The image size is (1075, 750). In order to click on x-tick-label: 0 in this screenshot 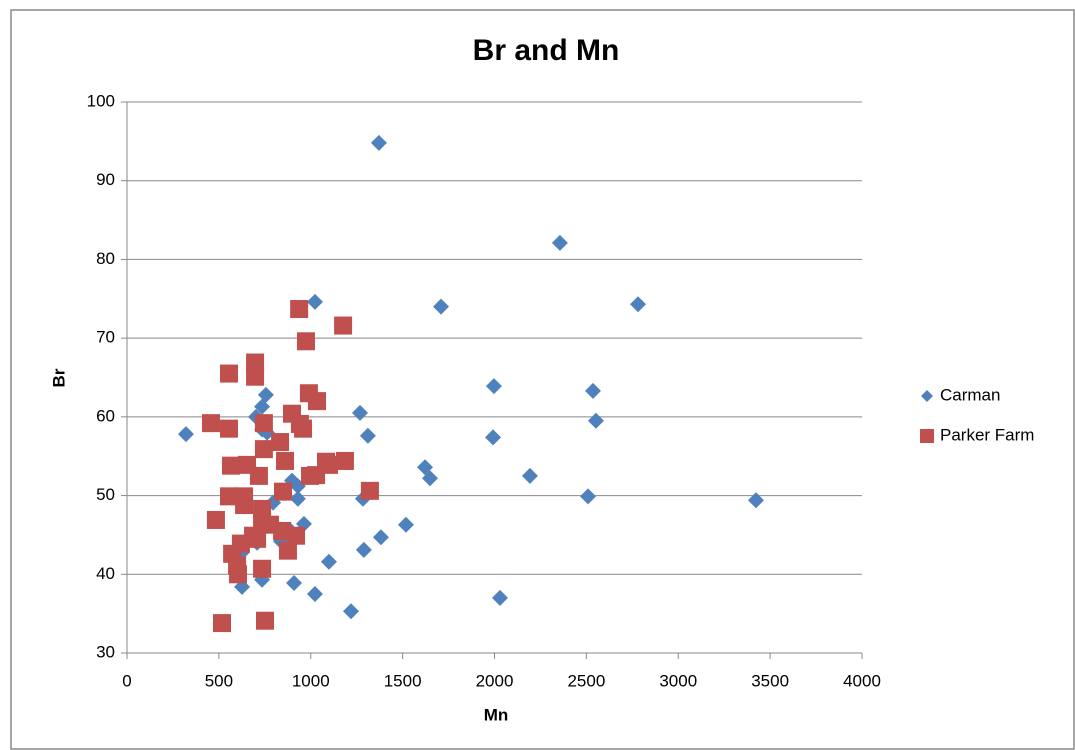, I will do `click(126, 680)`.